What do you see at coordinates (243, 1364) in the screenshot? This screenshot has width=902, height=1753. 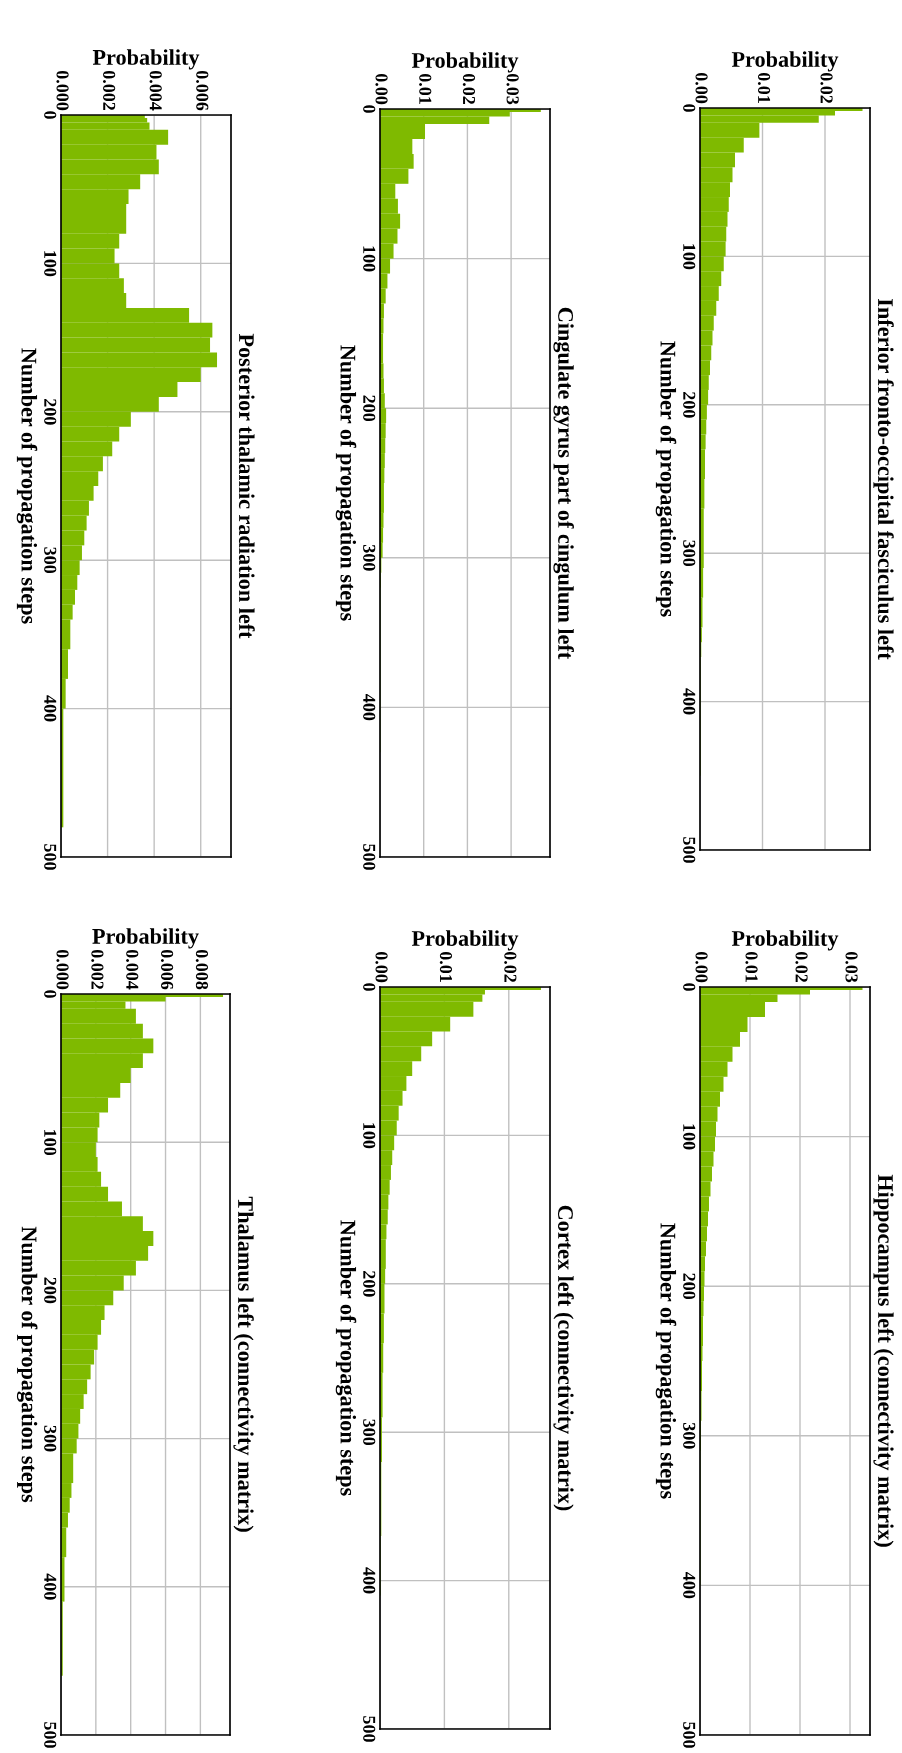 I see `text: Thalamus left (connectivity matrix)` at bounding box center [243, 1364].